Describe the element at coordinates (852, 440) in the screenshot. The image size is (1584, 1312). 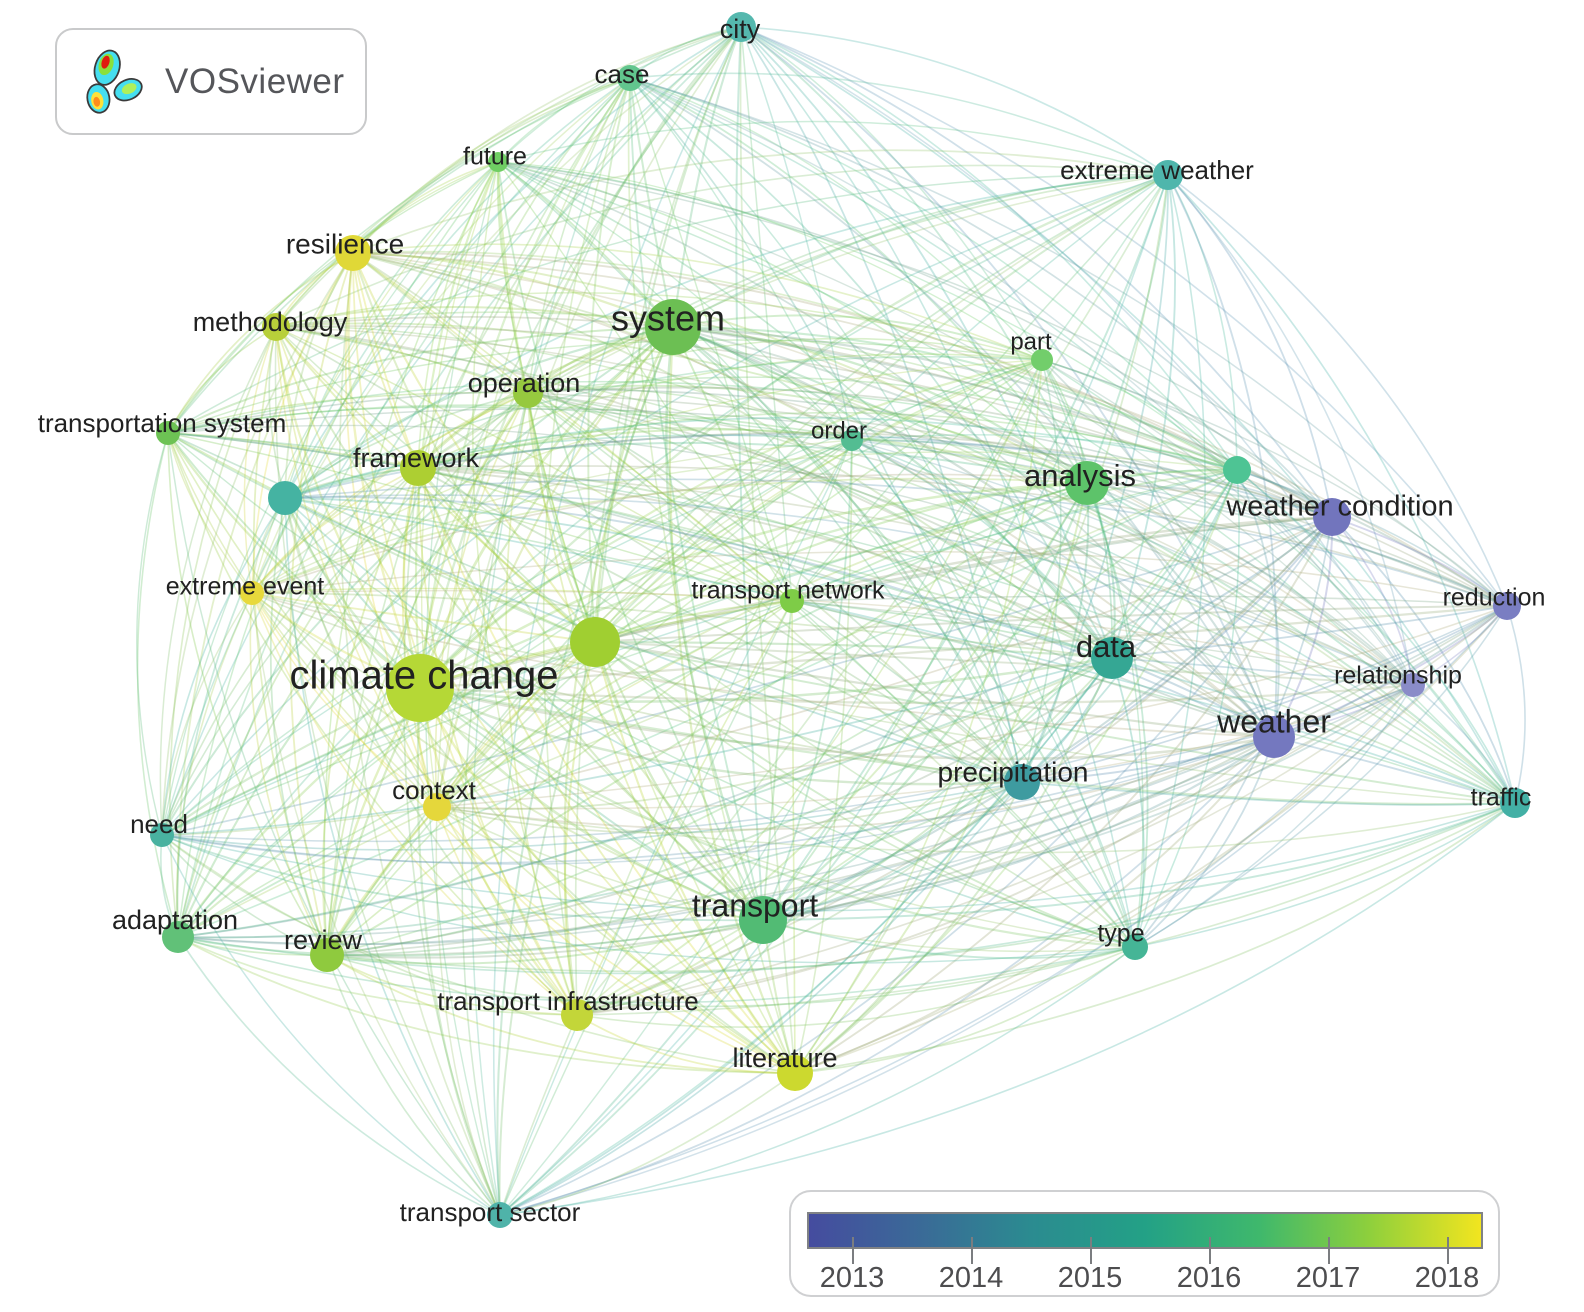
I see `node-order` at that location.